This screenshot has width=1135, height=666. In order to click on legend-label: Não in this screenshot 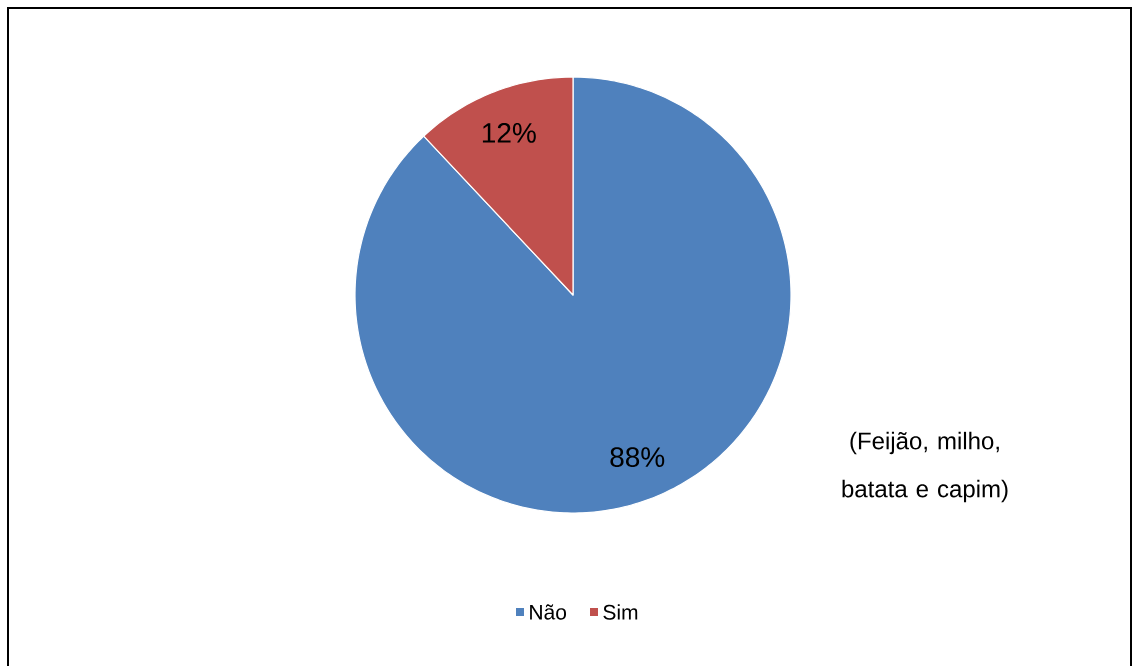, I will do `click(548, 612)`.